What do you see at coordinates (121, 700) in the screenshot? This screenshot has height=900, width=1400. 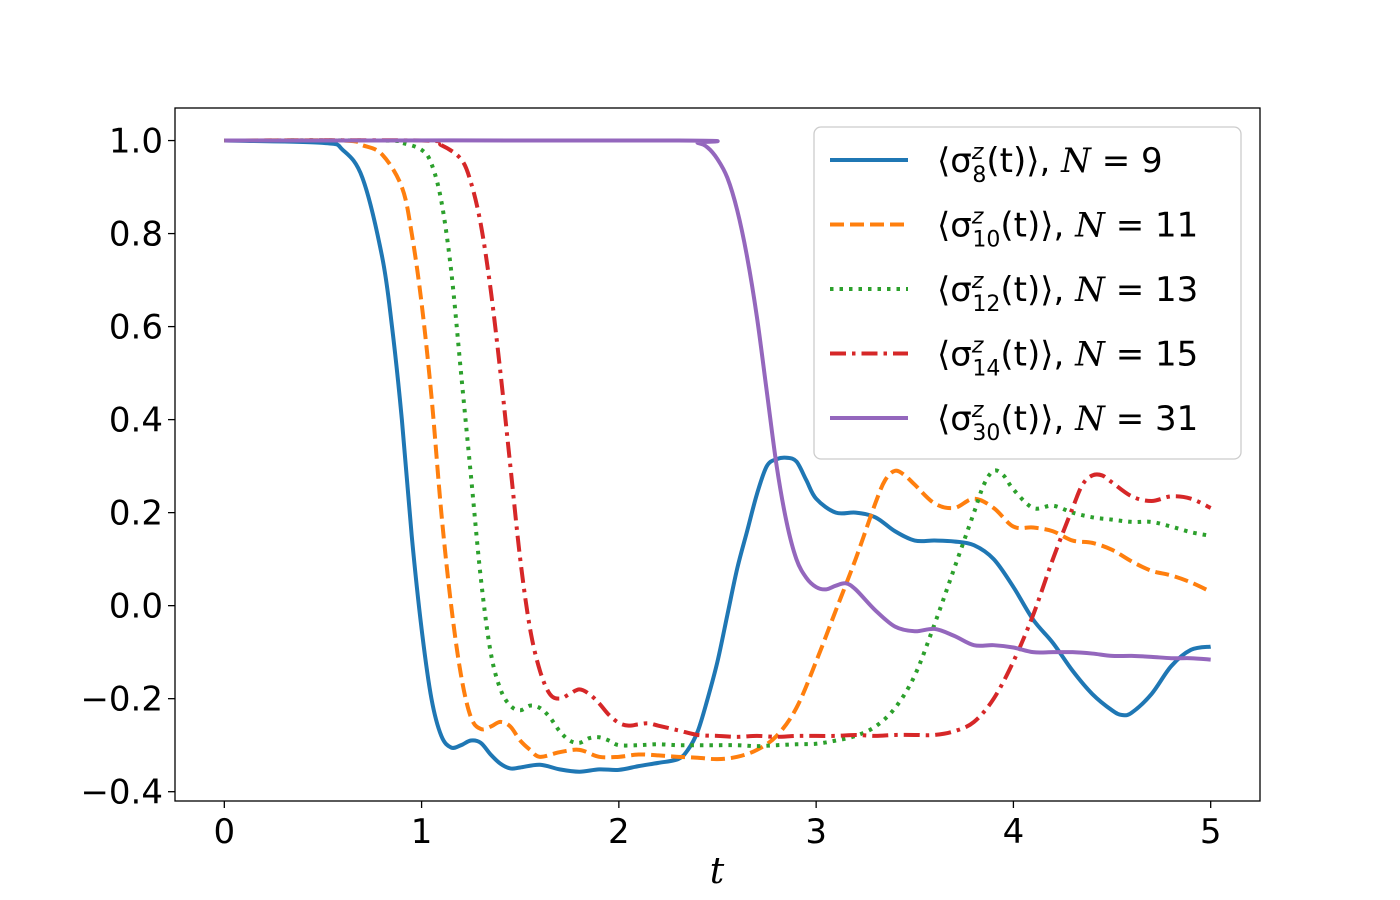 I see `y-tick-label: −0.2` at bounding box center [121, 700].